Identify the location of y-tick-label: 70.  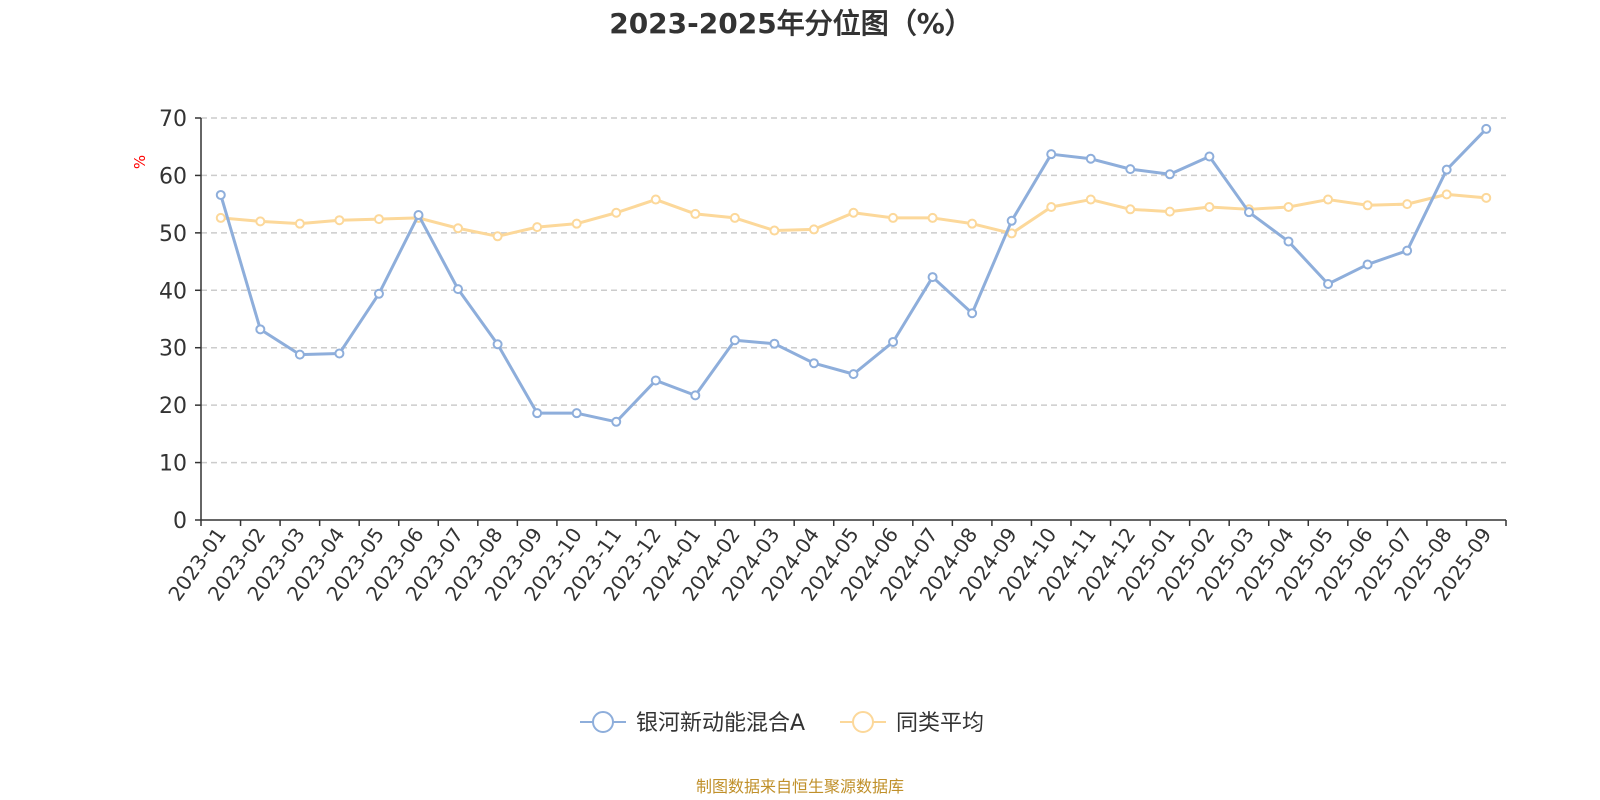
(173, 119).